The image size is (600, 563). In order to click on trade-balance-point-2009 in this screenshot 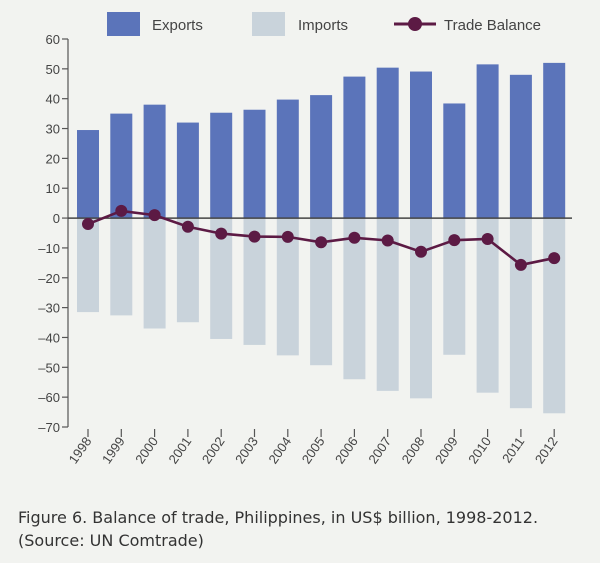, I will do `click(454, 240)`.